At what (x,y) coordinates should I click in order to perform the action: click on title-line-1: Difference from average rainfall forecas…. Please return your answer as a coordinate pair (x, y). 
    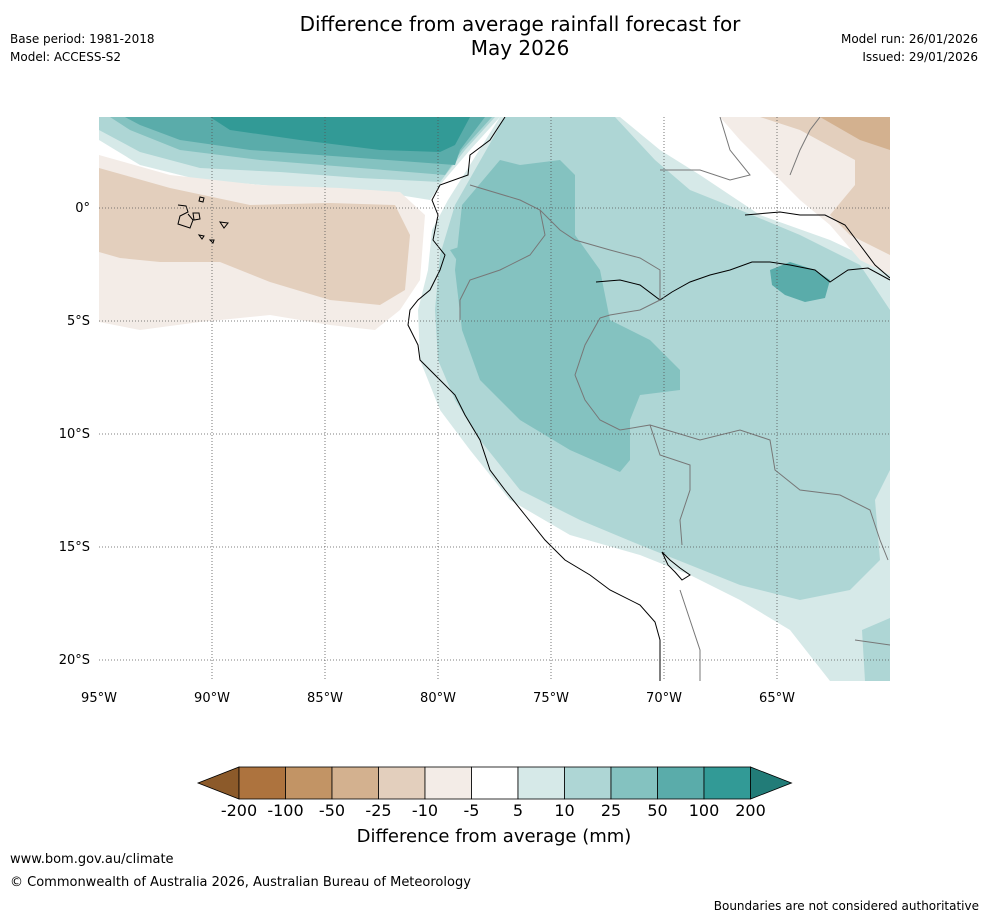
    Looking at the image, I should click on (520, 24).